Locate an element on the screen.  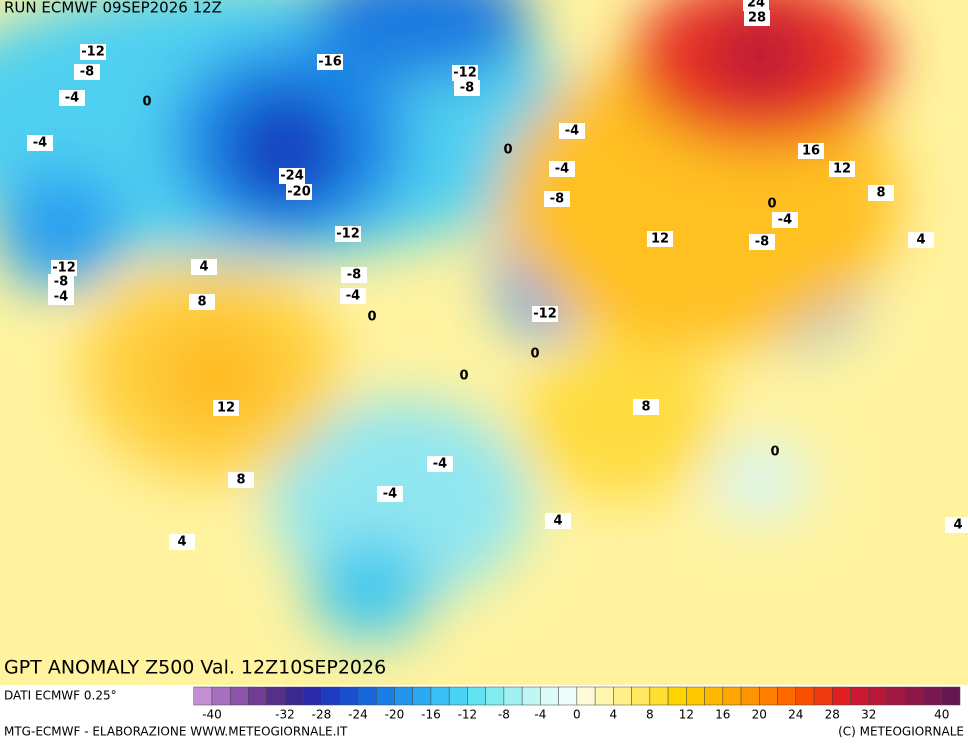
legend-tick-label: 4 is located at coordinates (614, 715).